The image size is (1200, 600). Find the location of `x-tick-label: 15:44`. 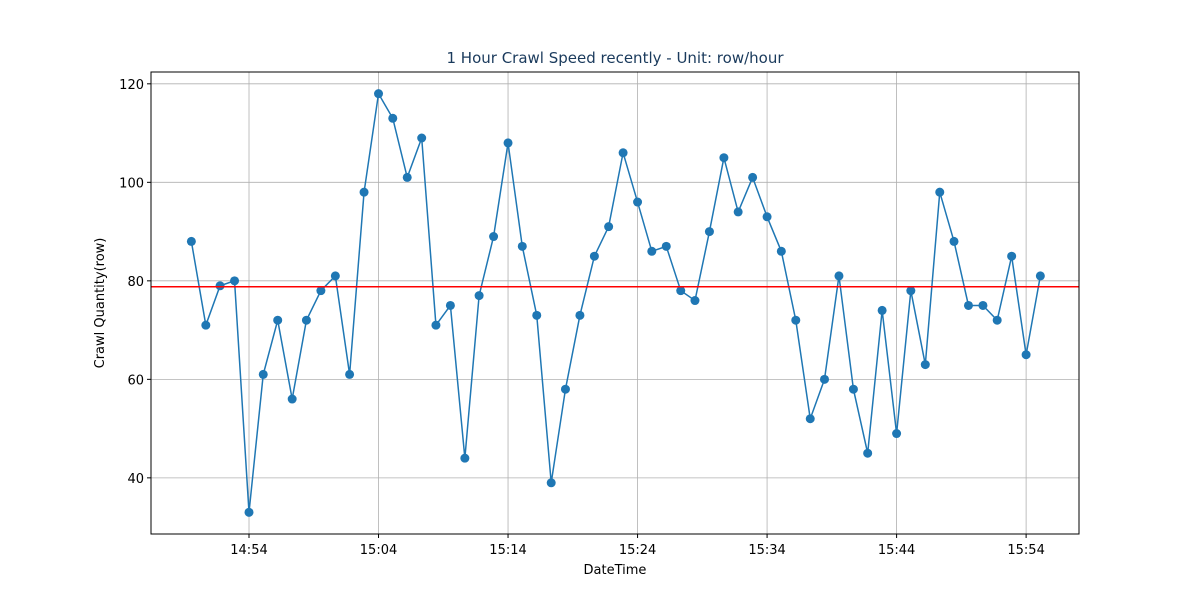

x-tick-label: 15:44 is located at coordinates (896, 550).